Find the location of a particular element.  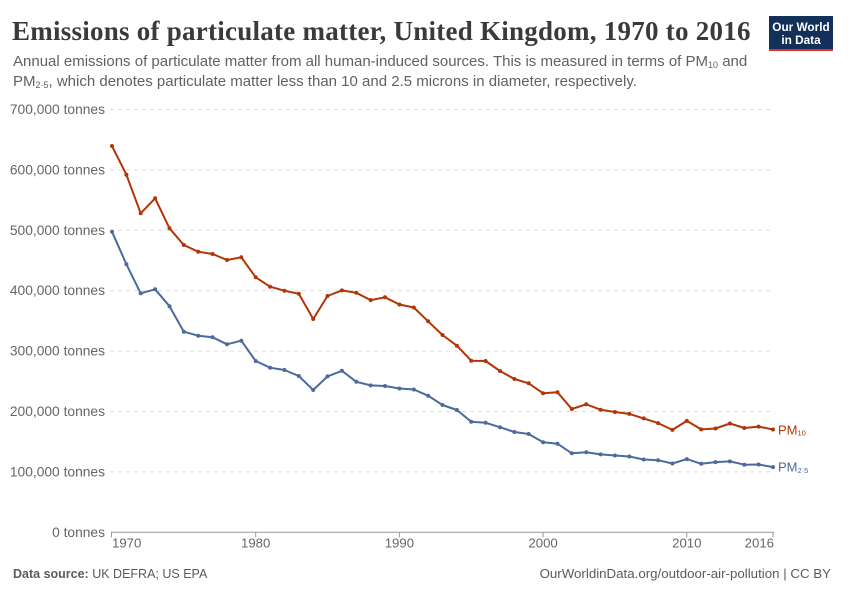

svg-text: 300,000 tonnes is located at coordinates (57, 351).